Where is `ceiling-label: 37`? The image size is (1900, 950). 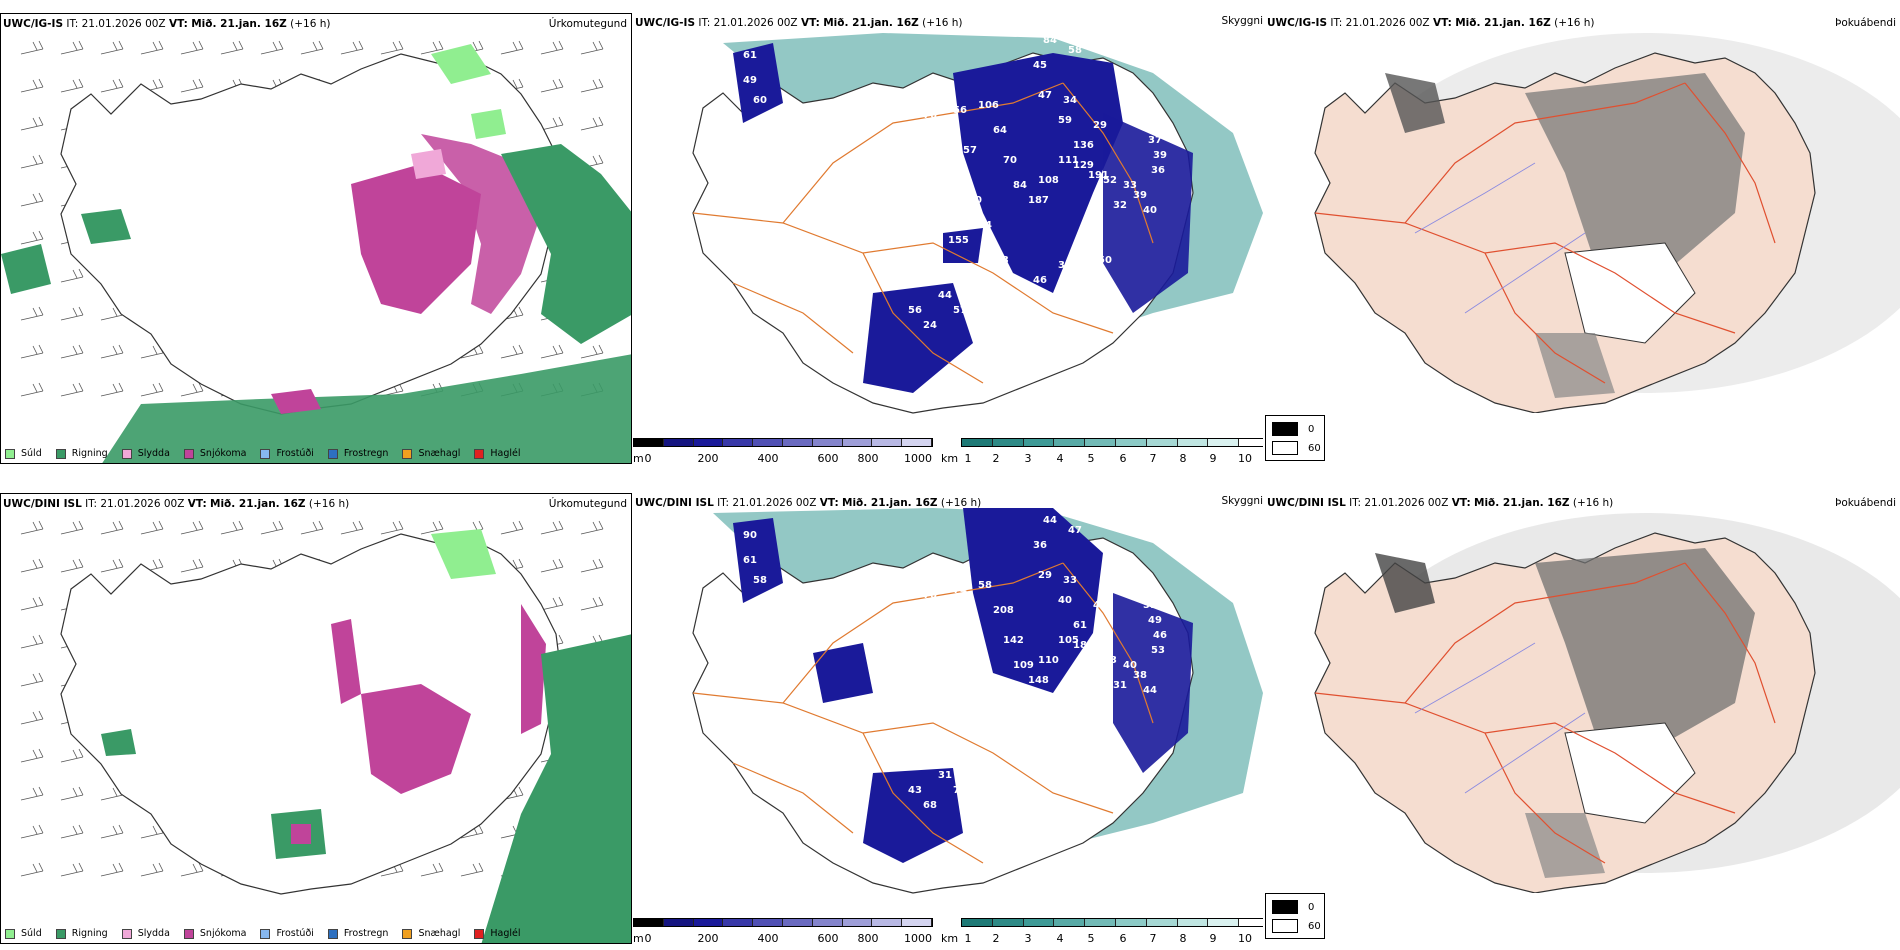
ceiling-label: 37 is located at coordinates (1155, 140).